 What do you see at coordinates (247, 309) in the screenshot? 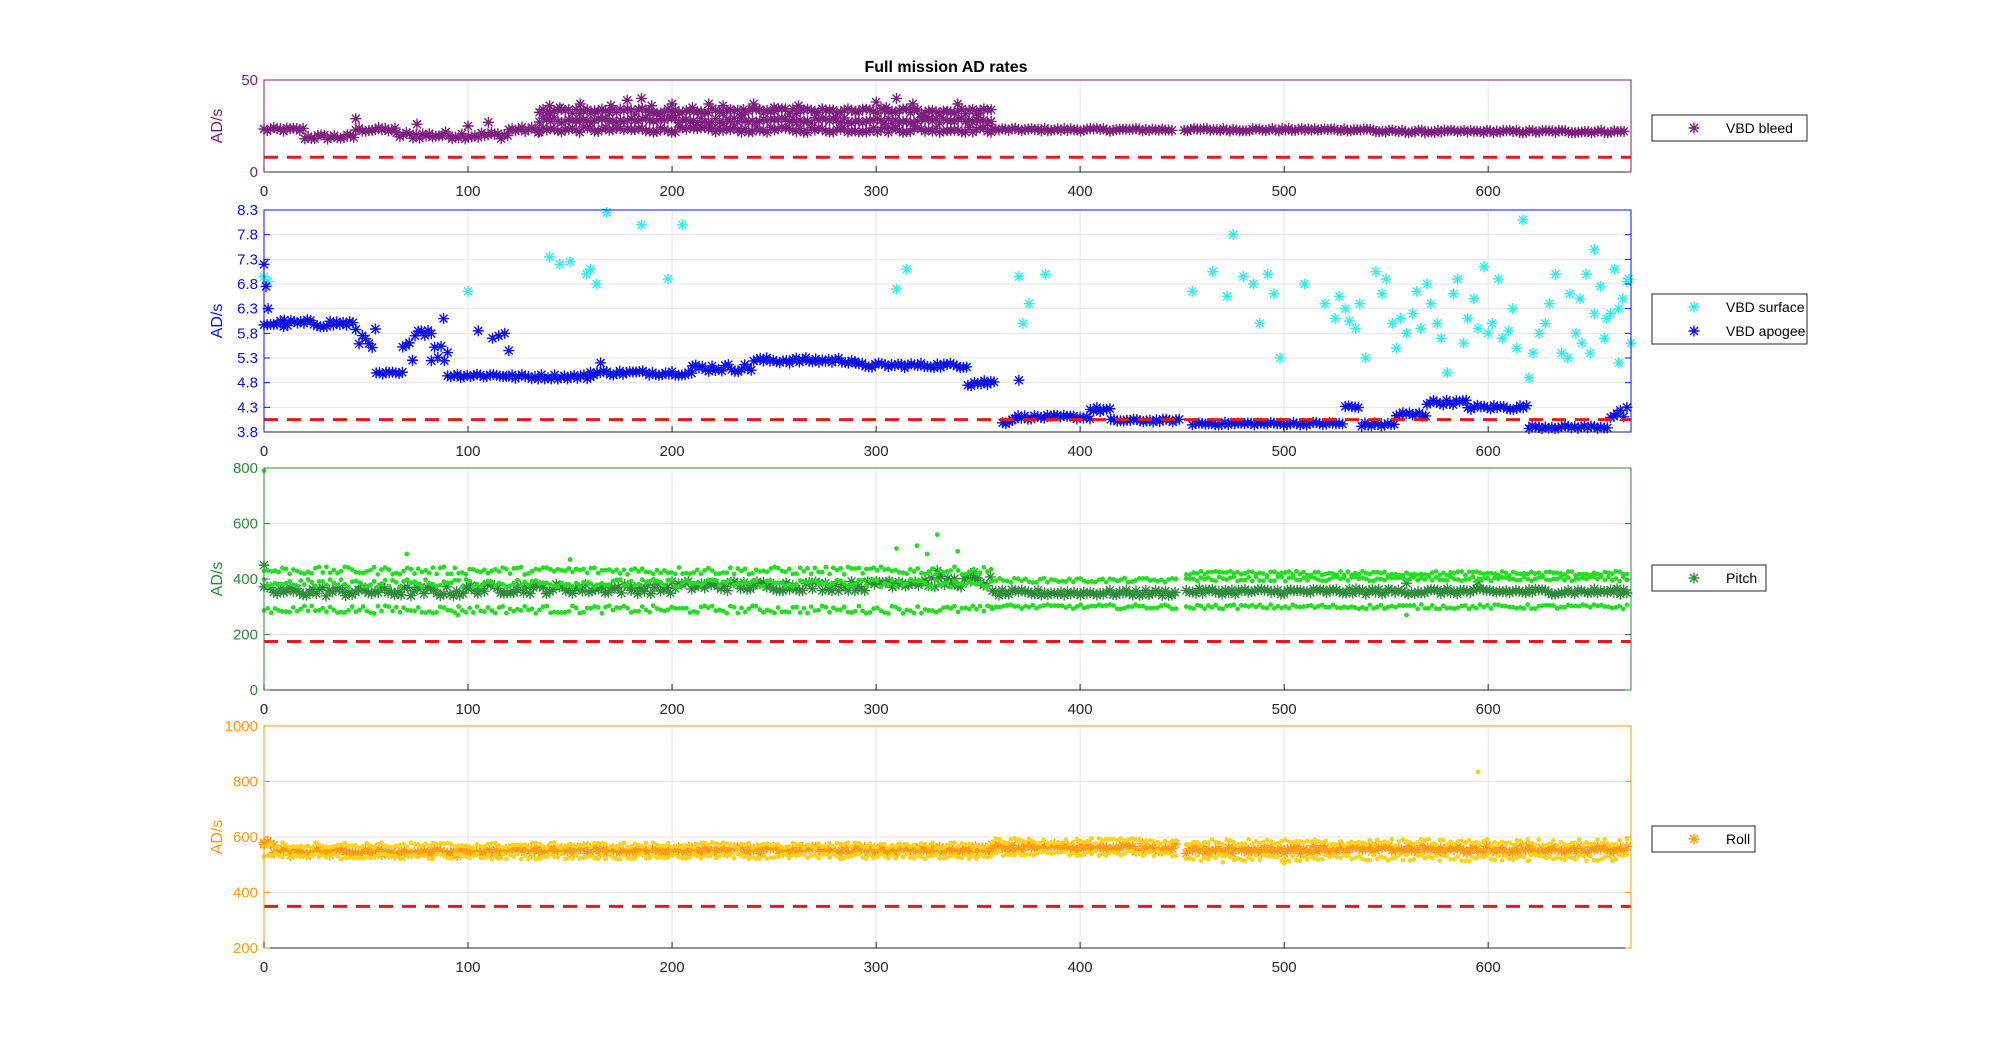
I see `y-tick-label: 6.3` at bounding box center [247, 309].